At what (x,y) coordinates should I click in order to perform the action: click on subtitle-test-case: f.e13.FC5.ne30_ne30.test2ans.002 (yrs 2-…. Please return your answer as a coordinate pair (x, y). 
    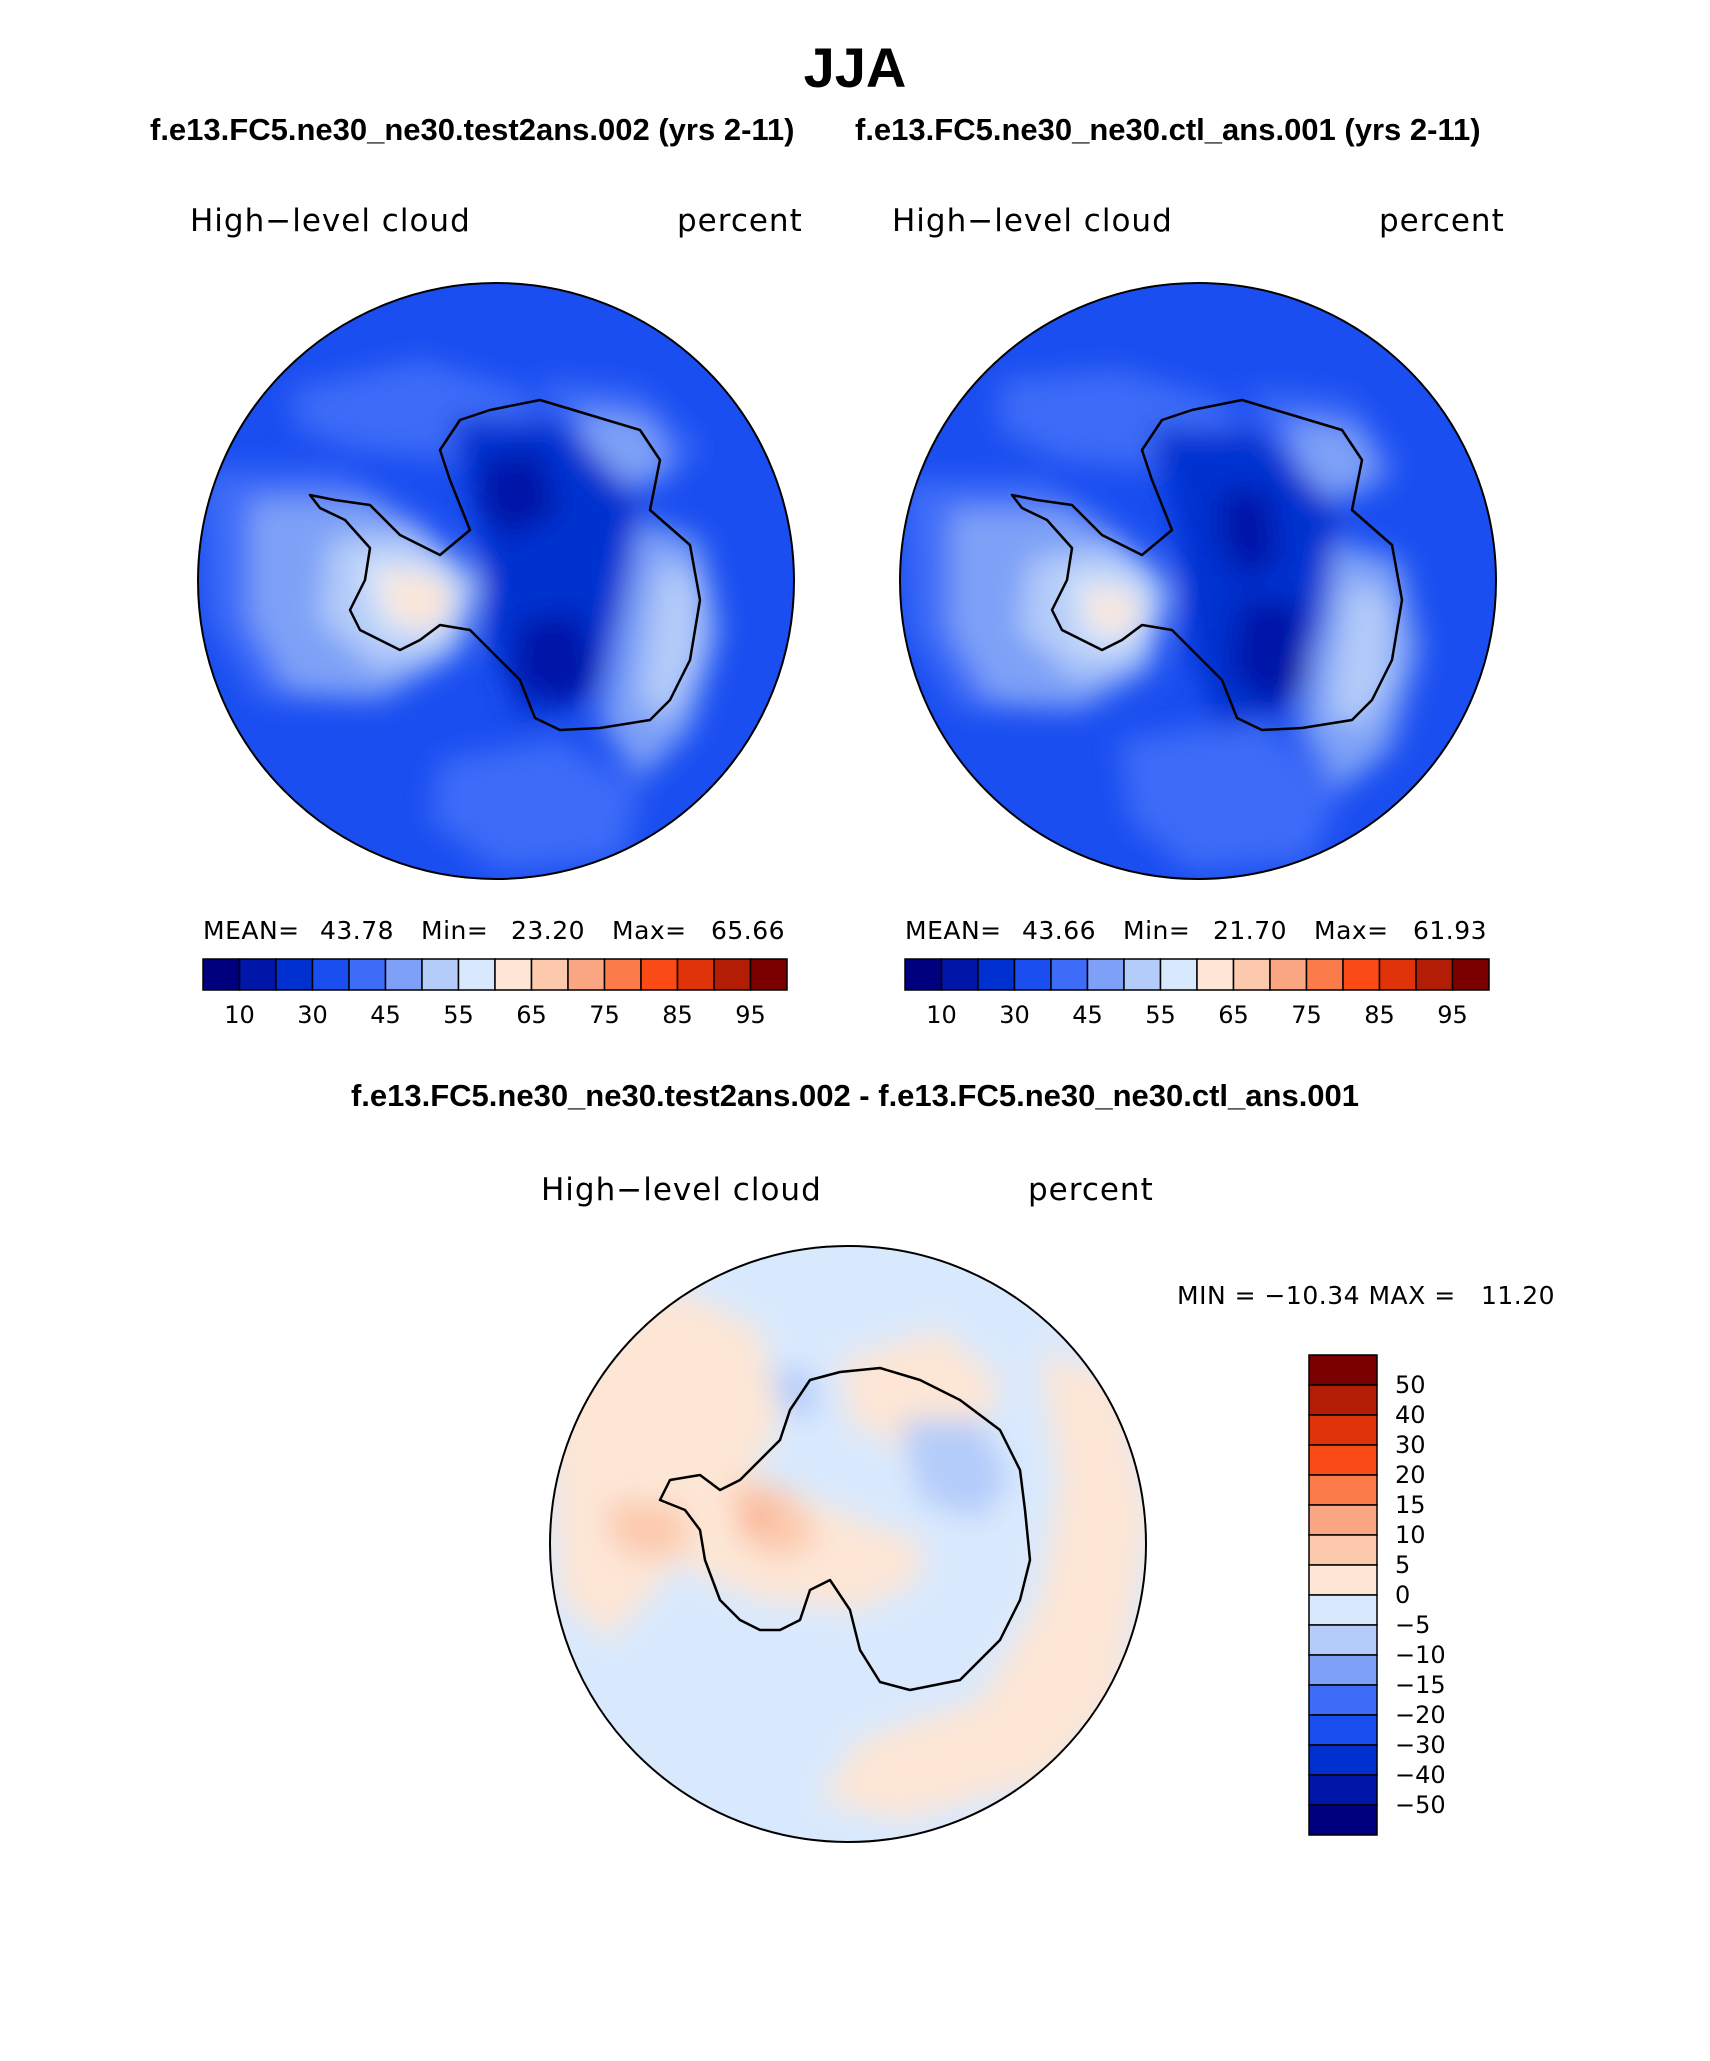
    Looking at the image, I should click on (472, 129).